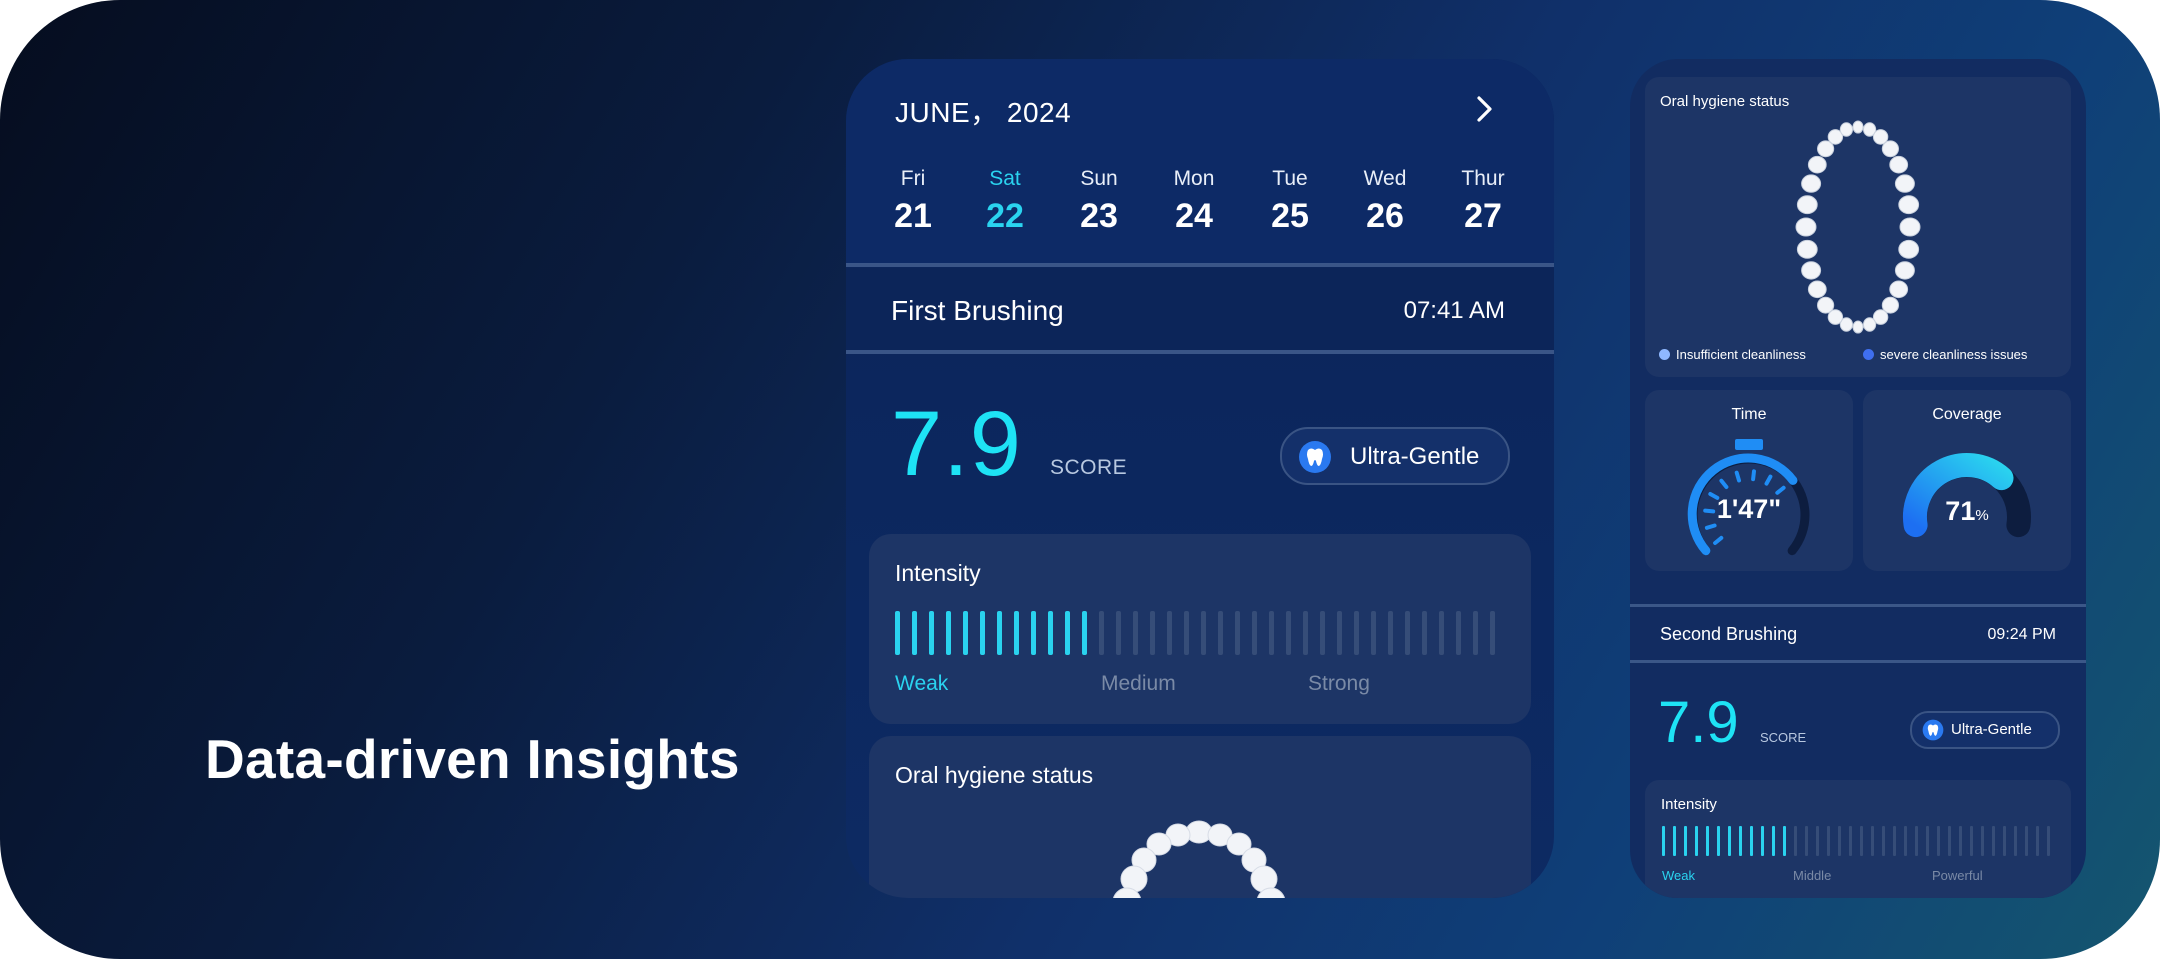 This screenshot has width=2160, height=959. What do you see at coordinates (1967, 414) in the screenshot?
I see `coverage-gauge-title: Coverage` at bounding box center [1967, 414].